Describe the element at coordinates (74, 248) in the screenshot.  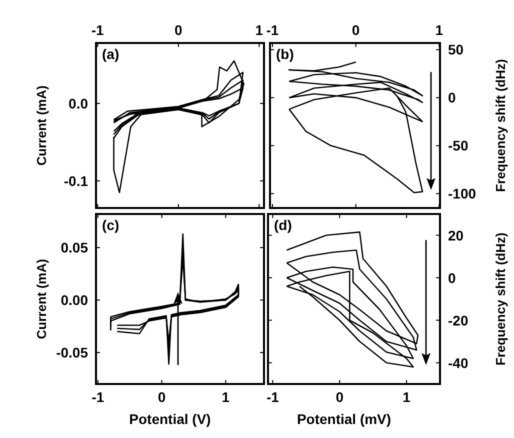
I see `y-tick-label: 0.05` at that location.